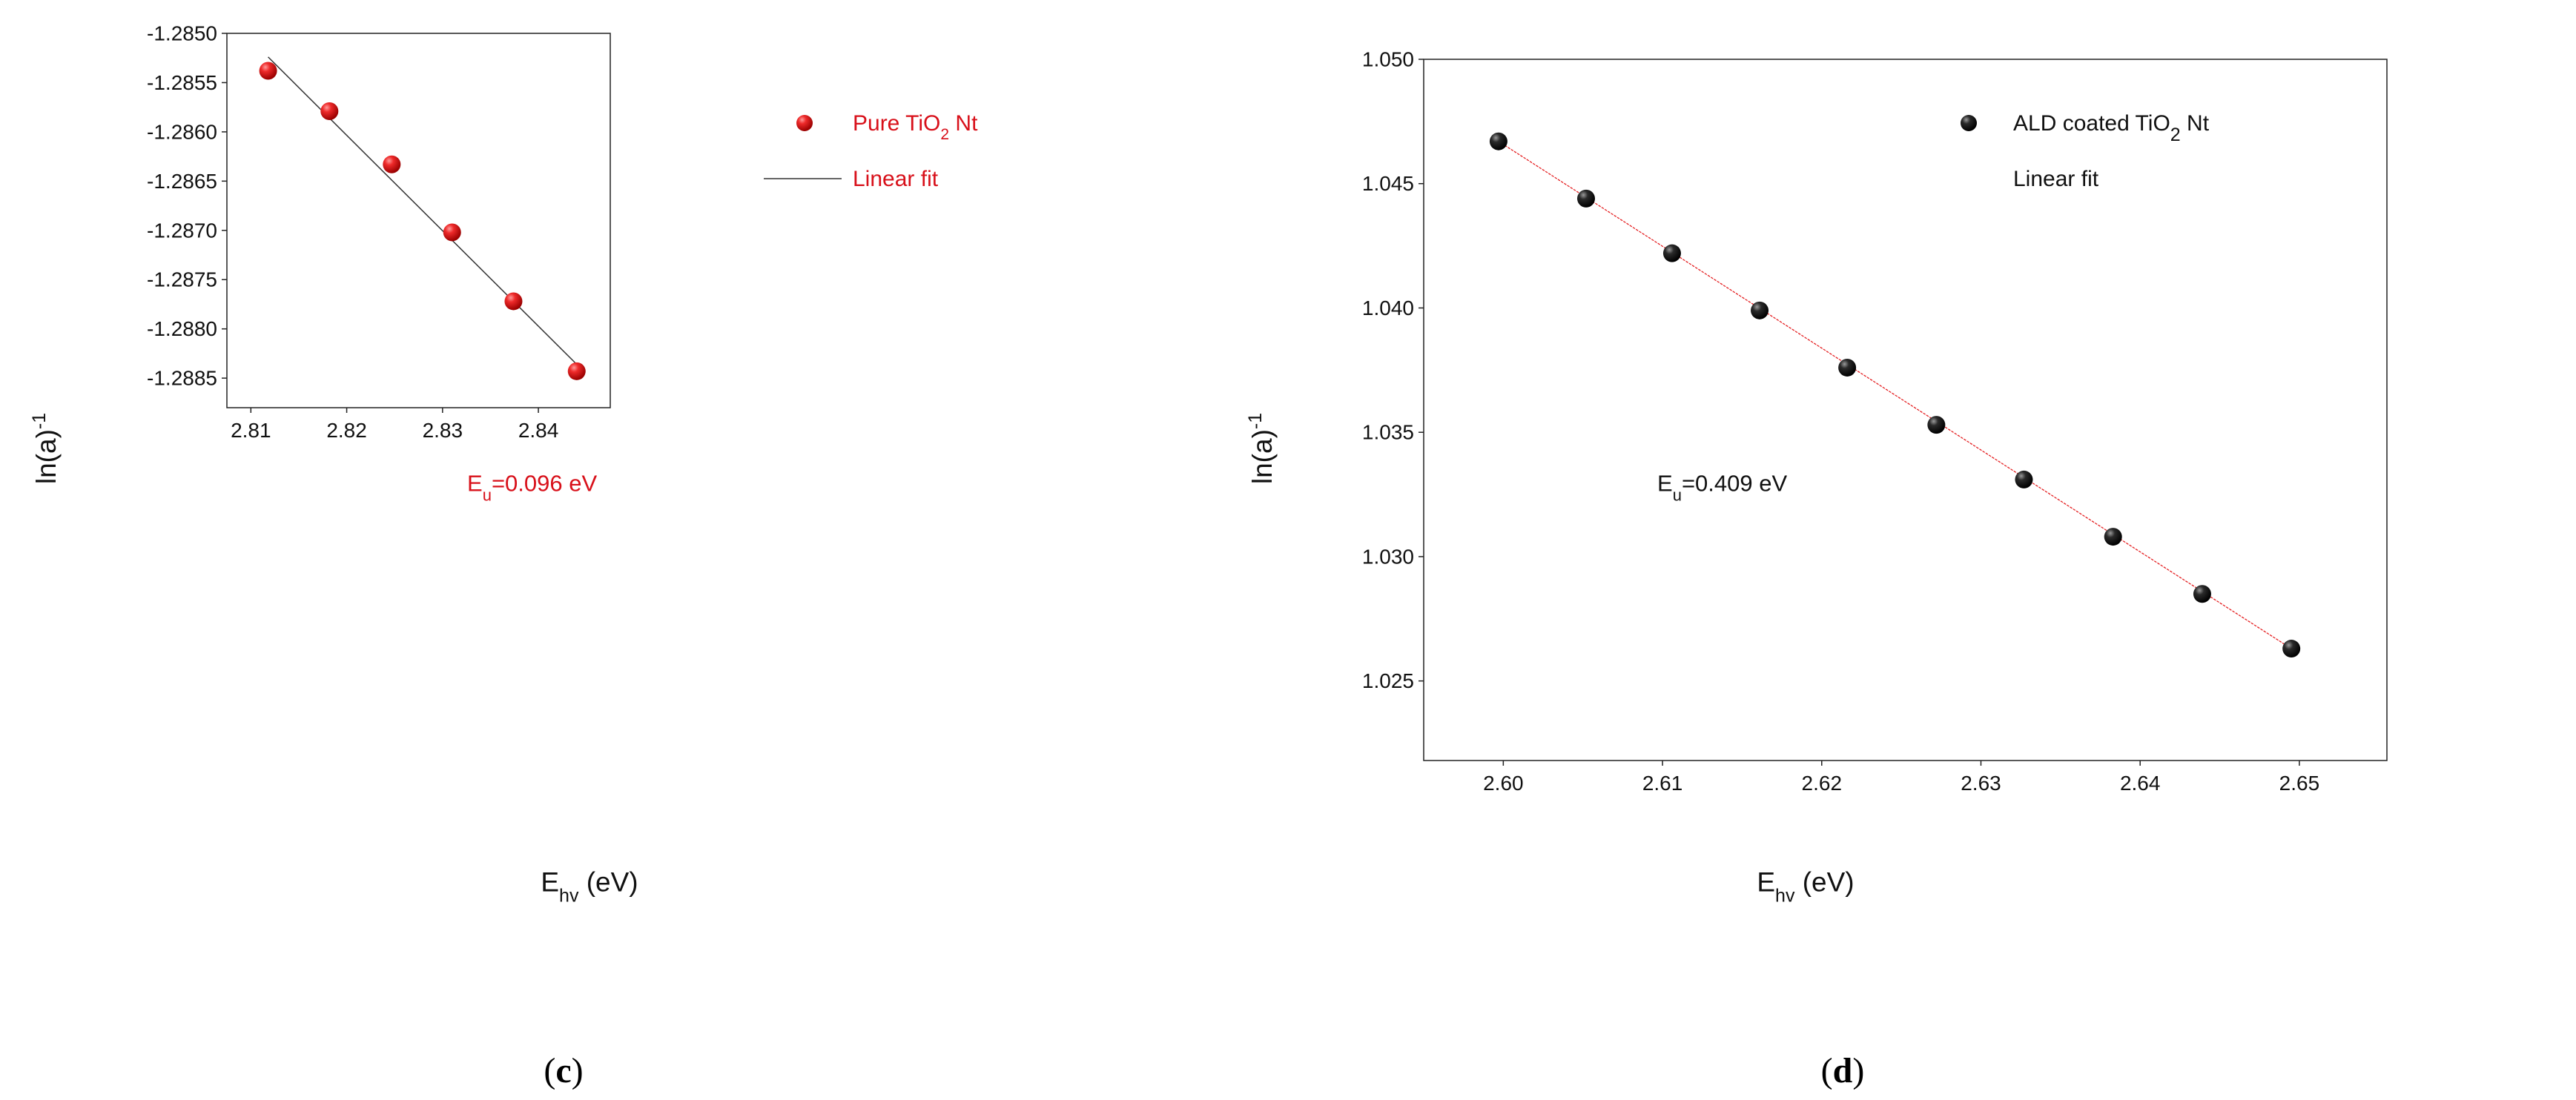 The width and height of the screenshot is (2576, 1100). Describe the element at coordinates (2140, 783) in the screenshot. I see `x-tick-label: 2.64` at that location.